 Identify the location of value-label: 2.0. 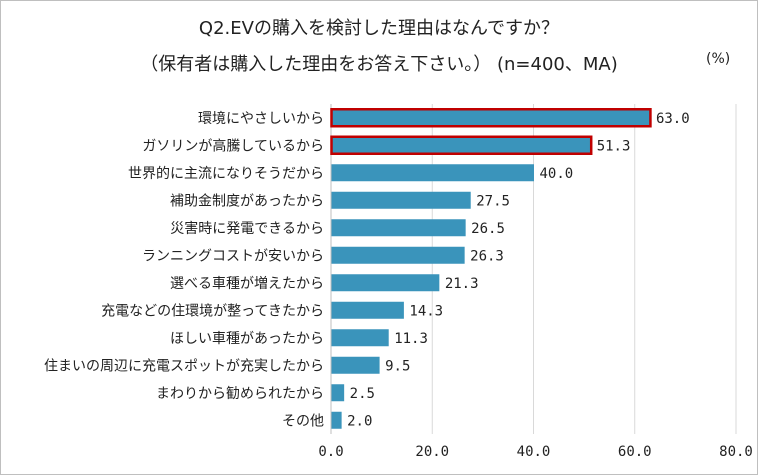
(359, 421).